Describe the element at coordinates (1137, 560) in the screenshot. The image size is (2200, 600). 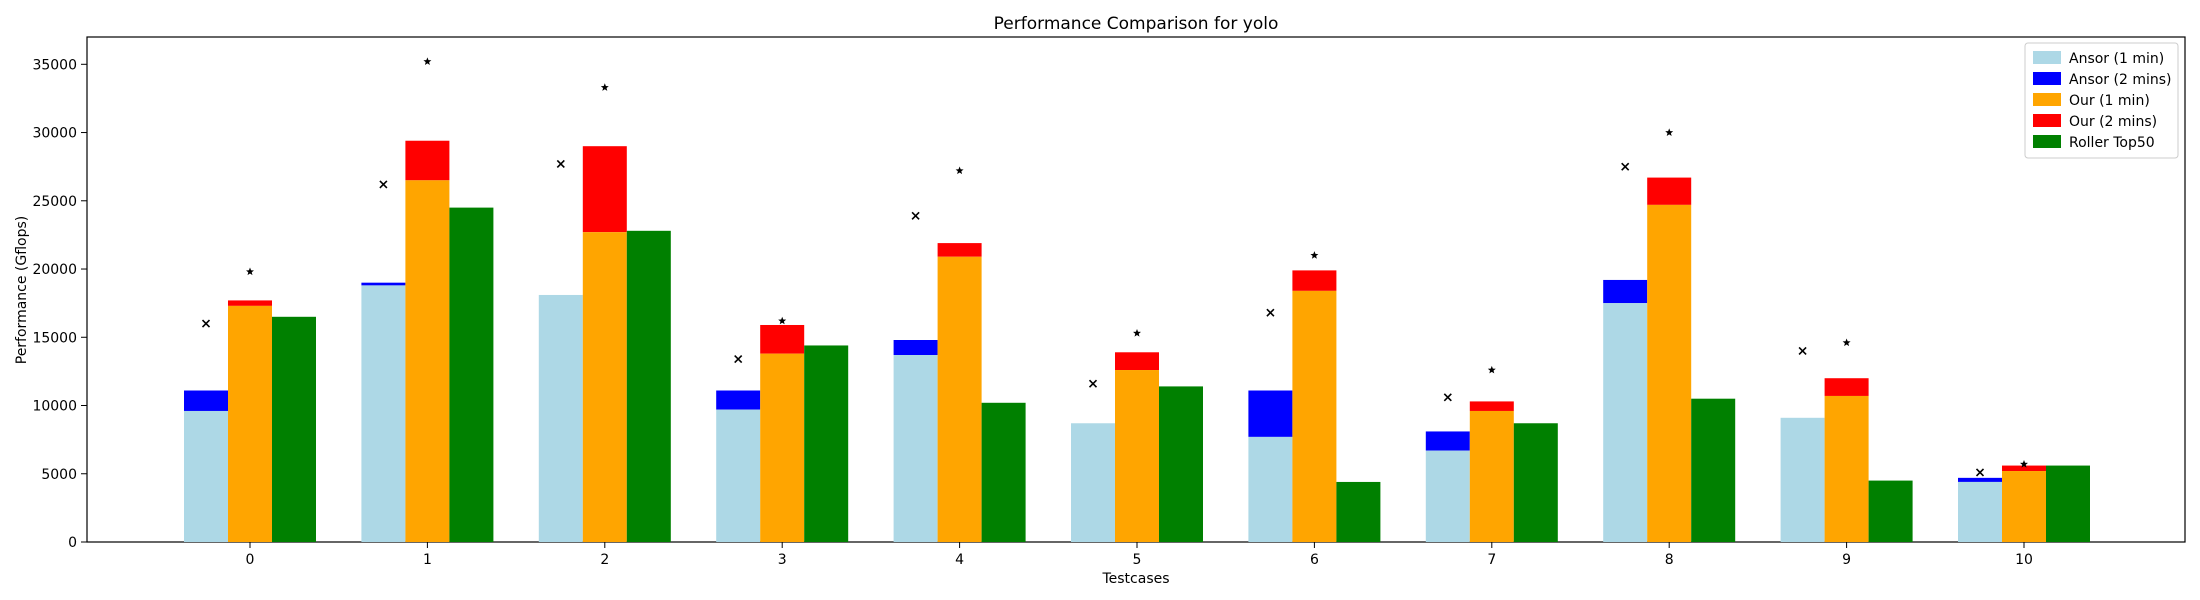
I see `x-tick-label: 5` at that location.